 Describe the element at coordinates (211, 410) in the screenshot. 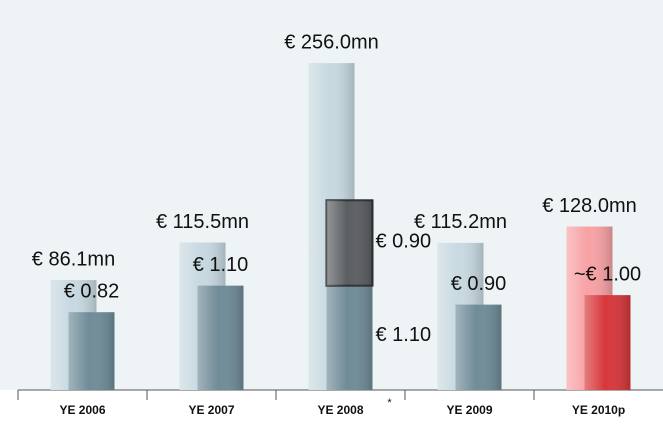

I see `x-tick-label: YE 2007` at that location.